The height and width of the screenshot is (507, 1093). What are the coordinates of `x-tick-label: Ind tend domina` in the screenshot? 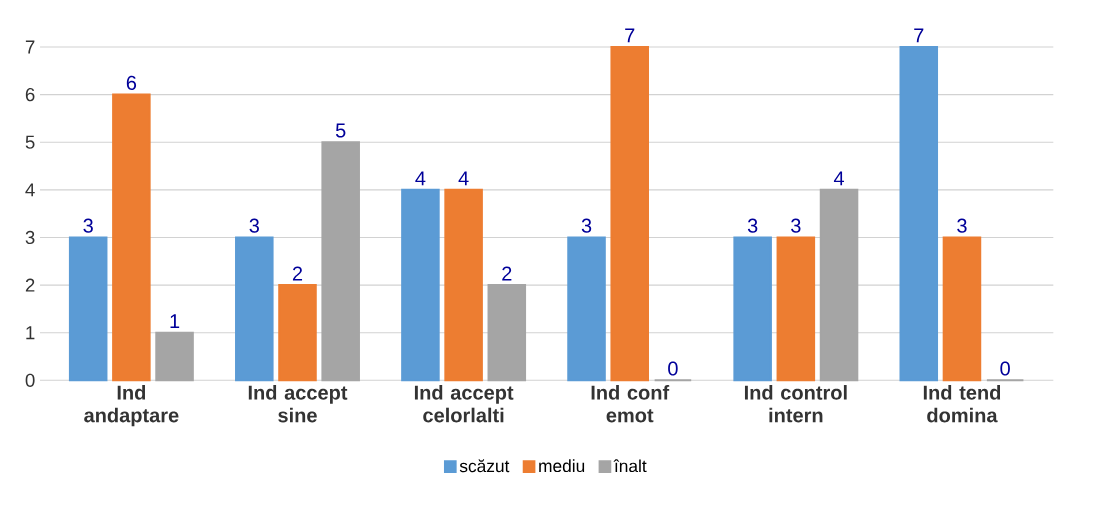 It's located at (962, 404).